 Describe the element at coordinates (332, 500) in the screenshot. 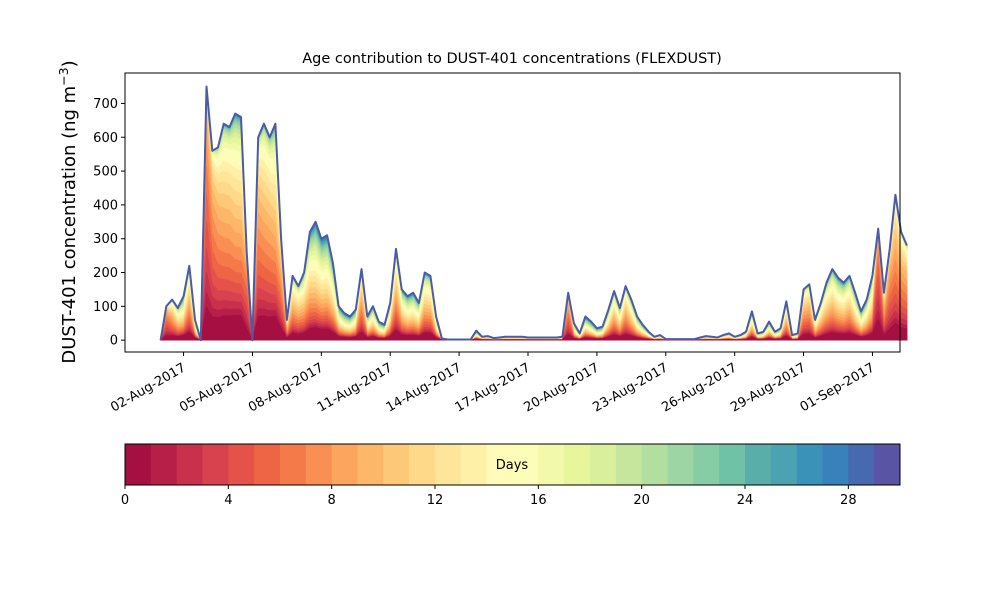

I see `colorbar-tick-label: 8` at that location.